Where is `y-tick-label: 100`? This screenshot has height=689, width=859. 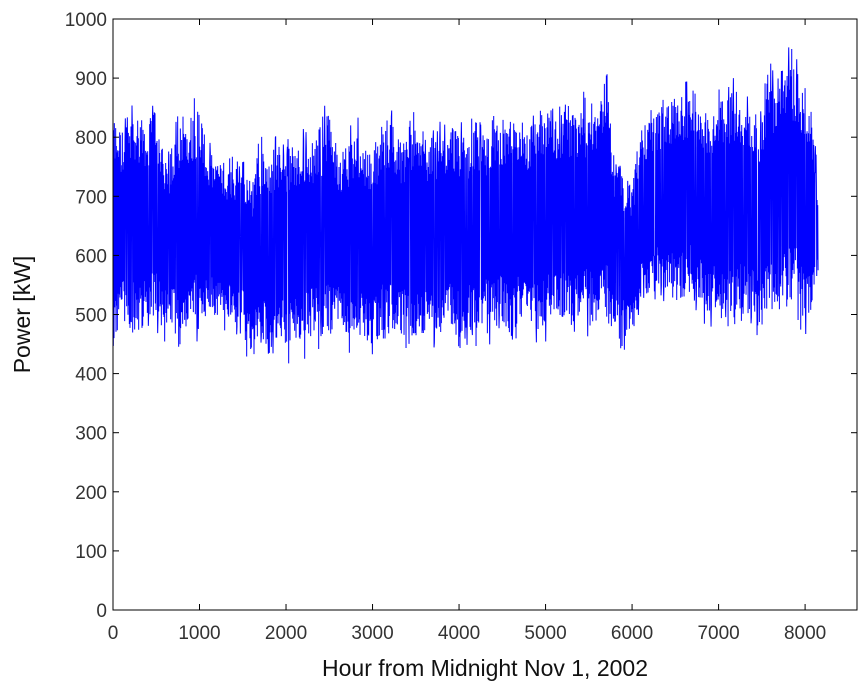
y-tick-label: 100 is located at coordinates (91, 552).